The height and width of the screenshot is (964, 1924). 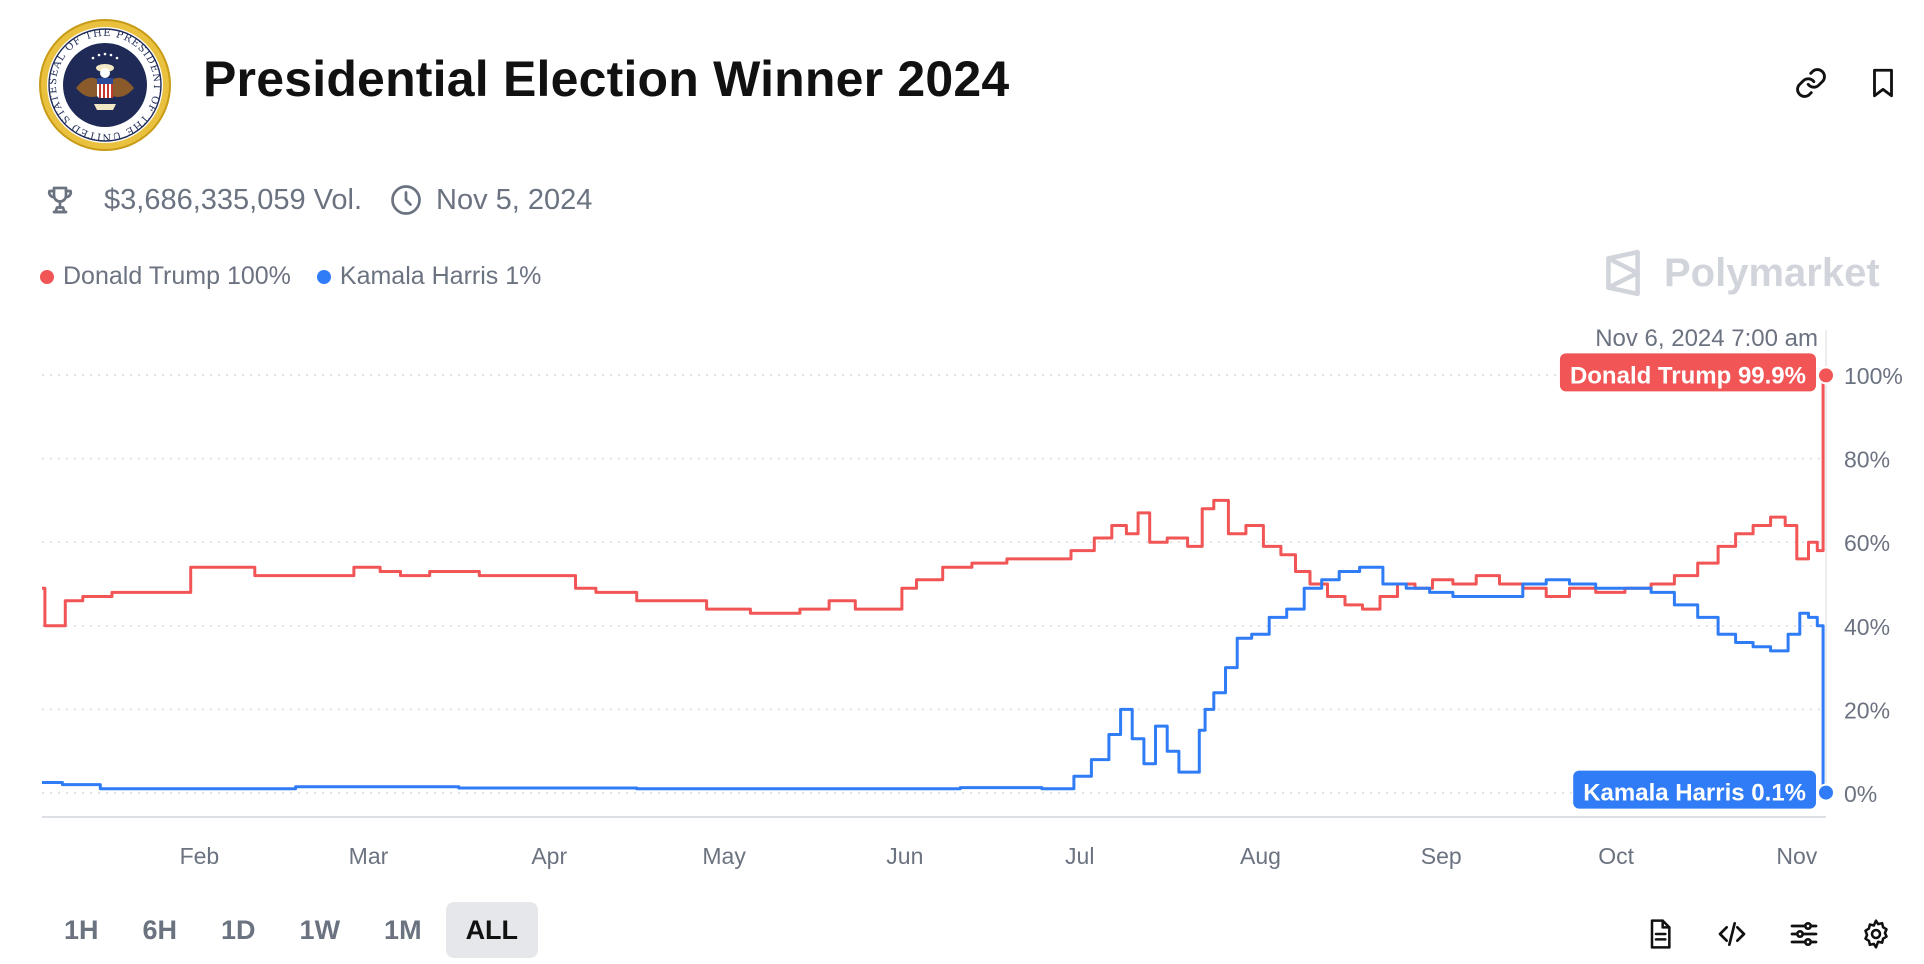 I want to click on copy-link-button, so click(x=1811, y=83).